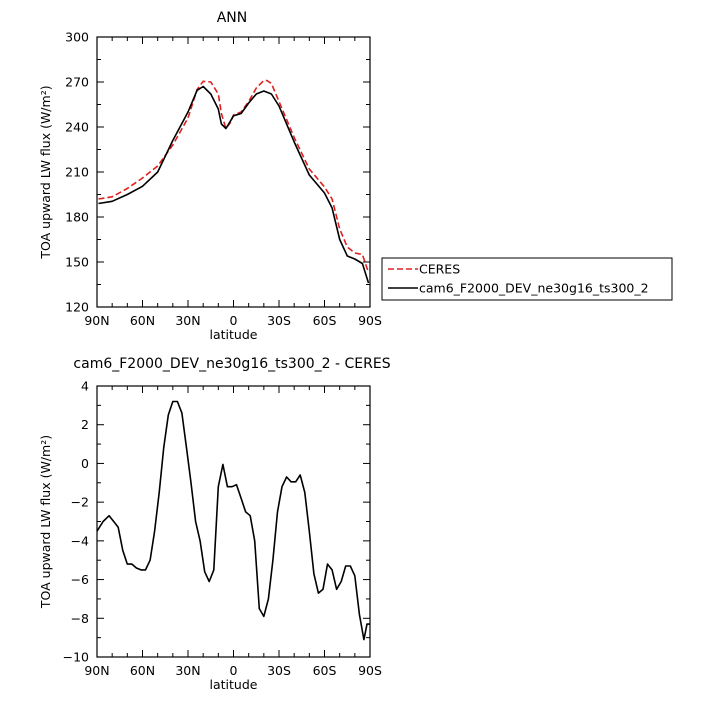 Image resolution: width=708 pixels, height=708 pixels. What do you see at coordinates (77, 127) in the screenshot?
I see `y-tick-label: 240` at bounding box center [77, 127].